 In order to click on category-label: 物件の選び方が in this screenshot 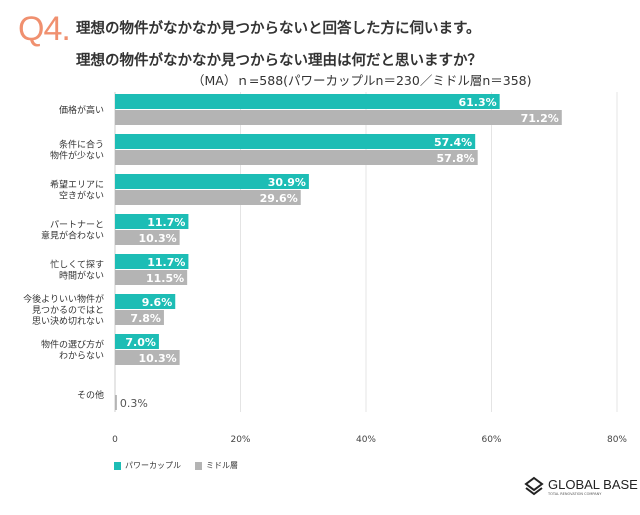, I will do `click(72, 345)`.